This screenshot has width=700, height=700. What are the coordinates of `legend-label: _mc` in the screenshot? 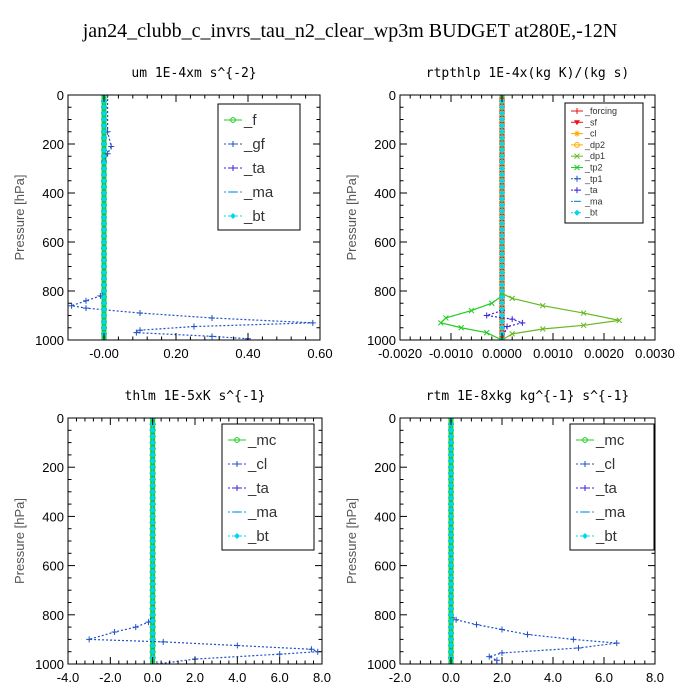 It's located at (262, 440).